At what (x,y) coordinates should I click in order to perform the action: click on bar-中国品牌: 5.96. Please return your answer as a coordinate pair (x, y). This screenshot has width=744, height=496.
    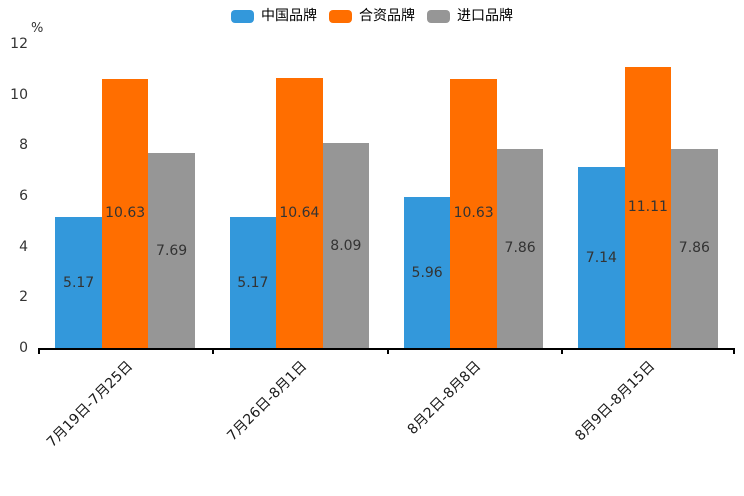
    Looking at the image, I should click on (427, 272).